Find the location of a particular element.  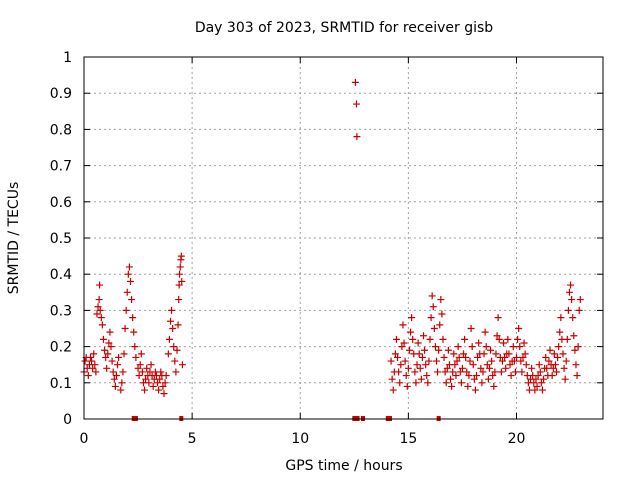

y-axis-label: SRMTID / TECUs is located at coordinates (14, 238).